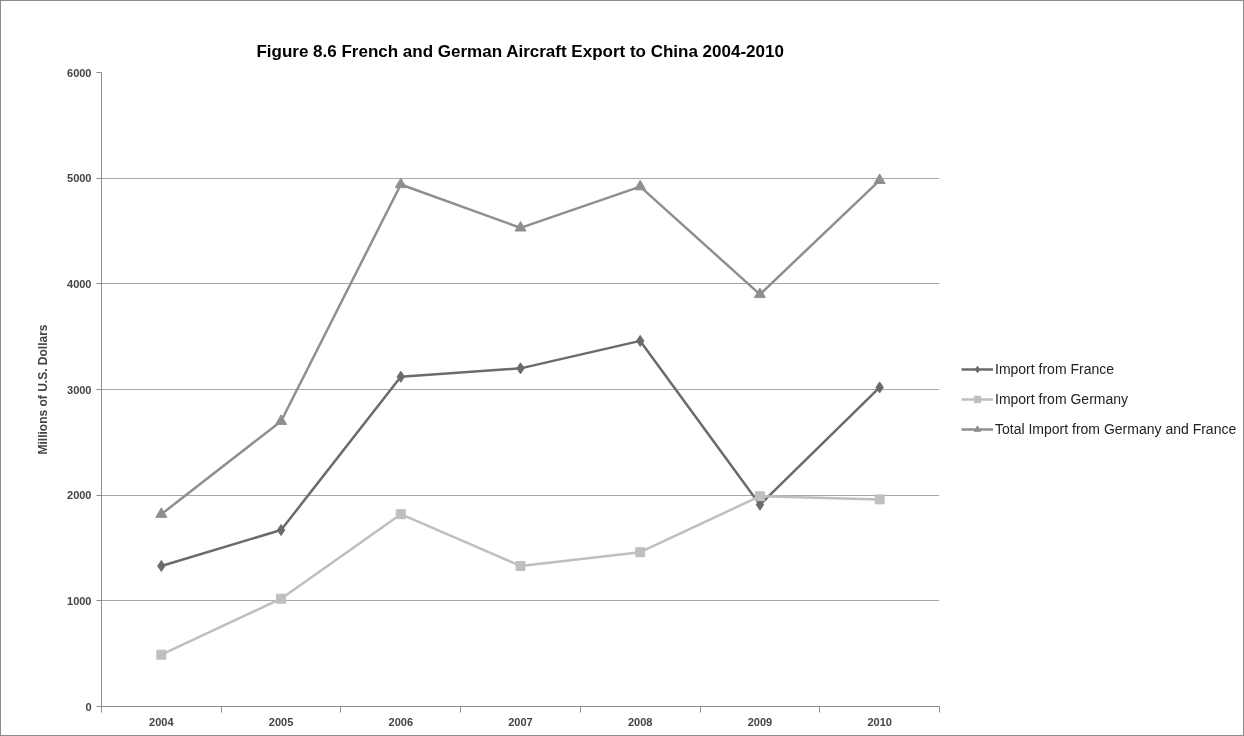 The width and height of the screenshot is (1244, 736). What do you see at coordinates (281, 721) in the screenshot?
I see `x-tick-label: 2005` at bounding box center [281, 721].